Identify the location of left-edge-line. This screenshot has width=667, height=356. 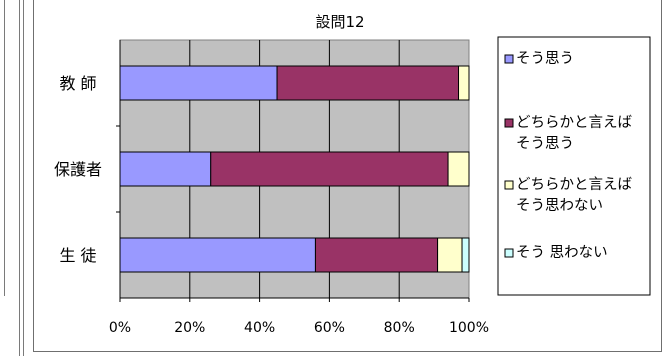
(2, 148).